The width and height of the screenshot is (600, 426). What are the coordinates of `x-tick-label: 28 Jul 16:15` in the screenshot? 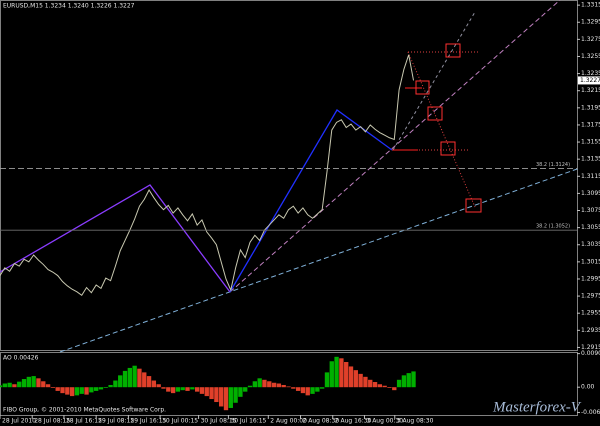 It's located at (84, 421).